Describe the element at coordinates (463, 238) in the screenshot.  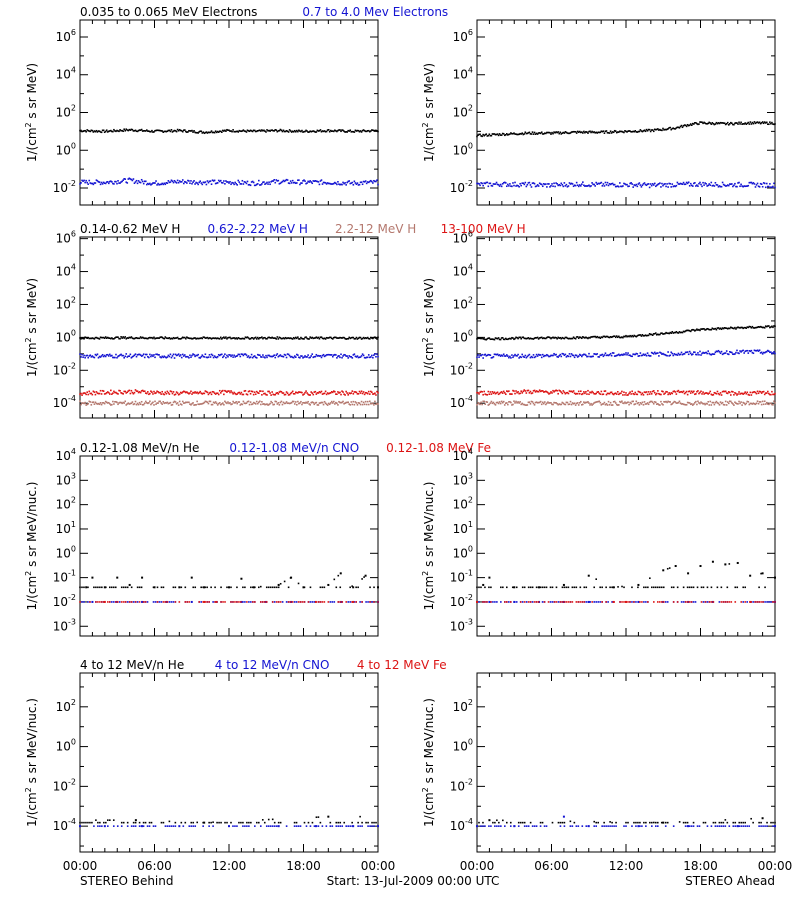
I see `y-tick-label: 10⁶` at that location.